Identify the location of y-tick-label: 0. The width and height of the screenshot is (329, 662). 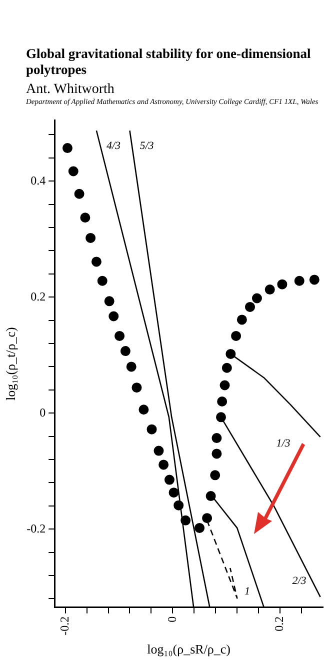
(43, 412).